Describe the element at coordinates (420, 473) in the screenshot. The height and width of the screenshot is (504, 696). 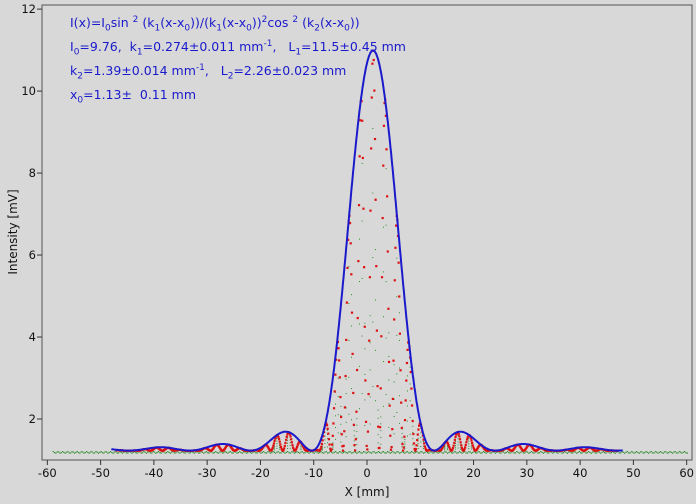
I see `x-tick-label: 10` at that location.